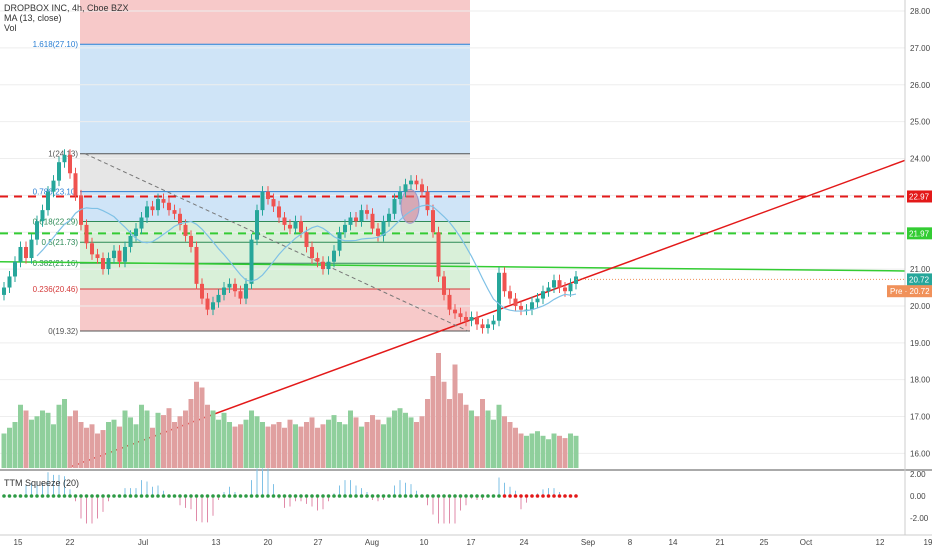 The height and width of the screenshot is (550, 932). I want to click on squeeze-tick-label: 2.00, so click(918, 474).